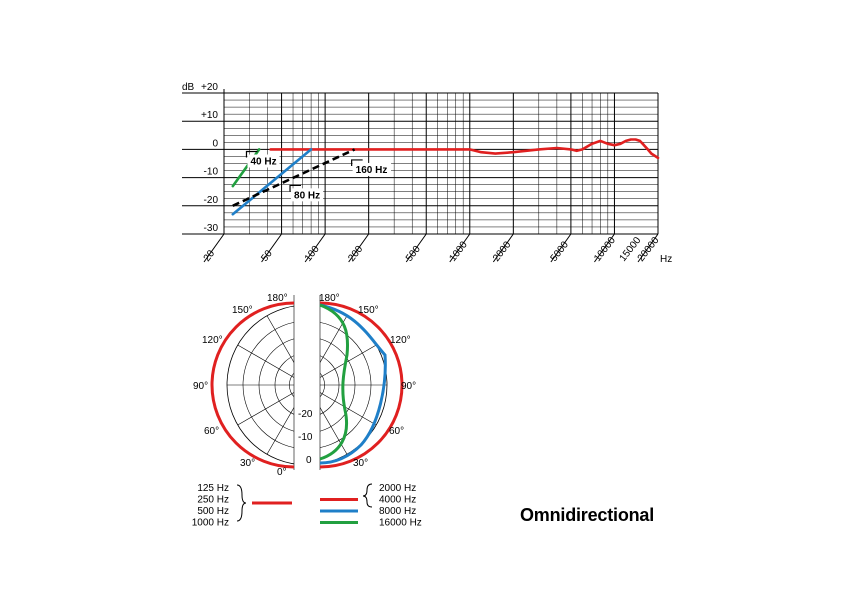 This screenshot has width=860, height=594. Describe the element at coordinates (188, 87) in the screenshot. I see `y-unit-label: dB` at that location.